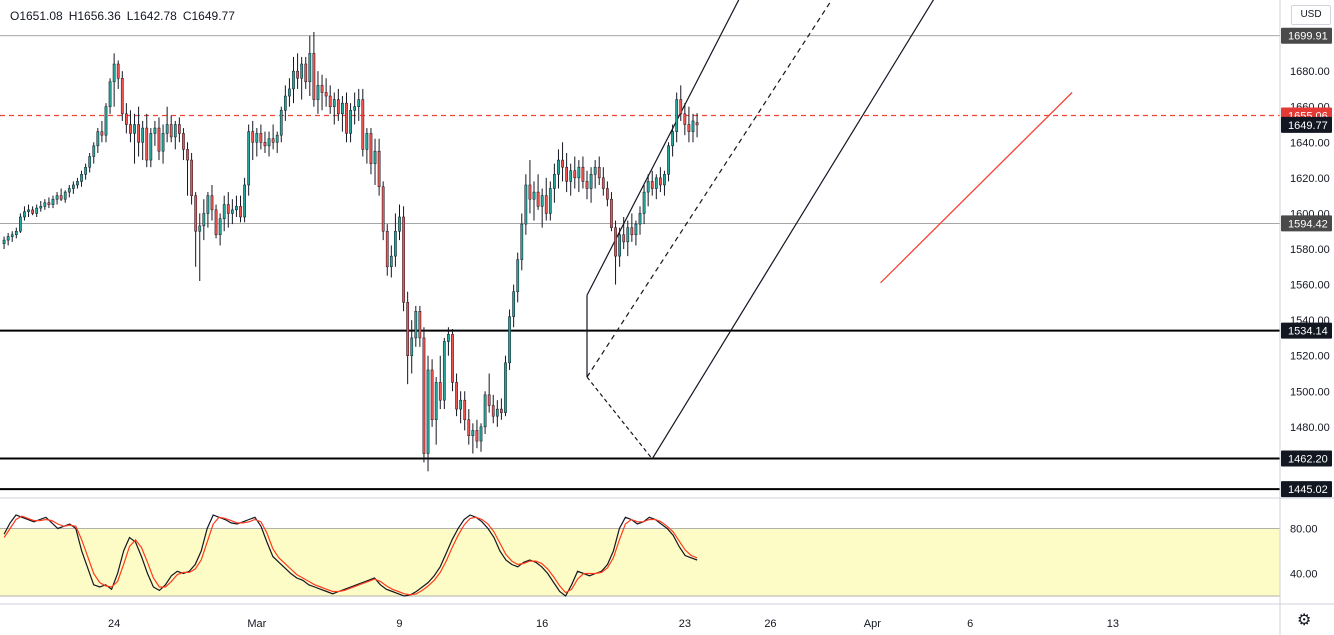  I want to click on price-tick-label: 1500.00, so click(1310, 392).